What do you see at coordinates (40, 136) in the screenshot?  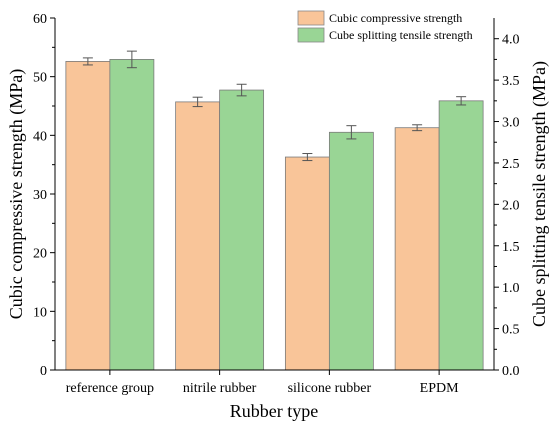 I see `left-y-tick-label: 40` at bounding box center [40, 136].